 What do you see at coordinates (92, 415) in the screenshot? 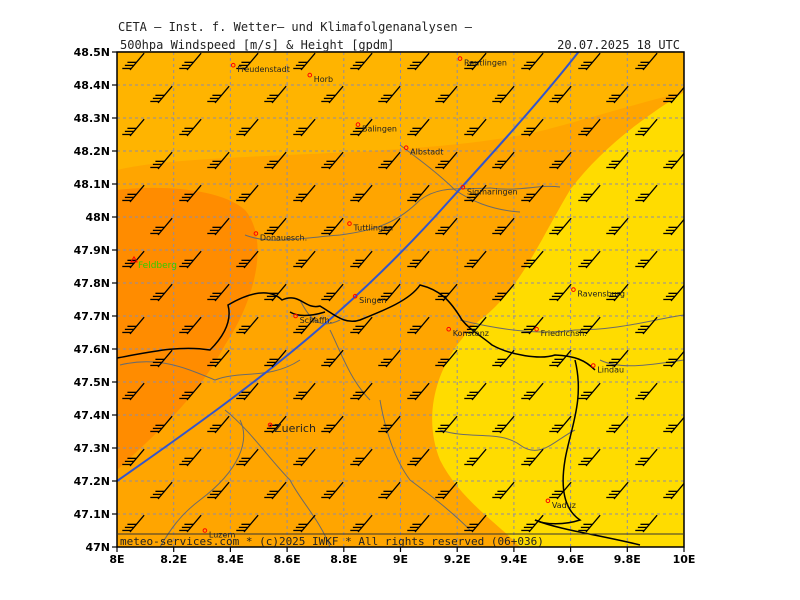
I see `lat-tick-label: 47.4N` at bounding box center [92, 415].